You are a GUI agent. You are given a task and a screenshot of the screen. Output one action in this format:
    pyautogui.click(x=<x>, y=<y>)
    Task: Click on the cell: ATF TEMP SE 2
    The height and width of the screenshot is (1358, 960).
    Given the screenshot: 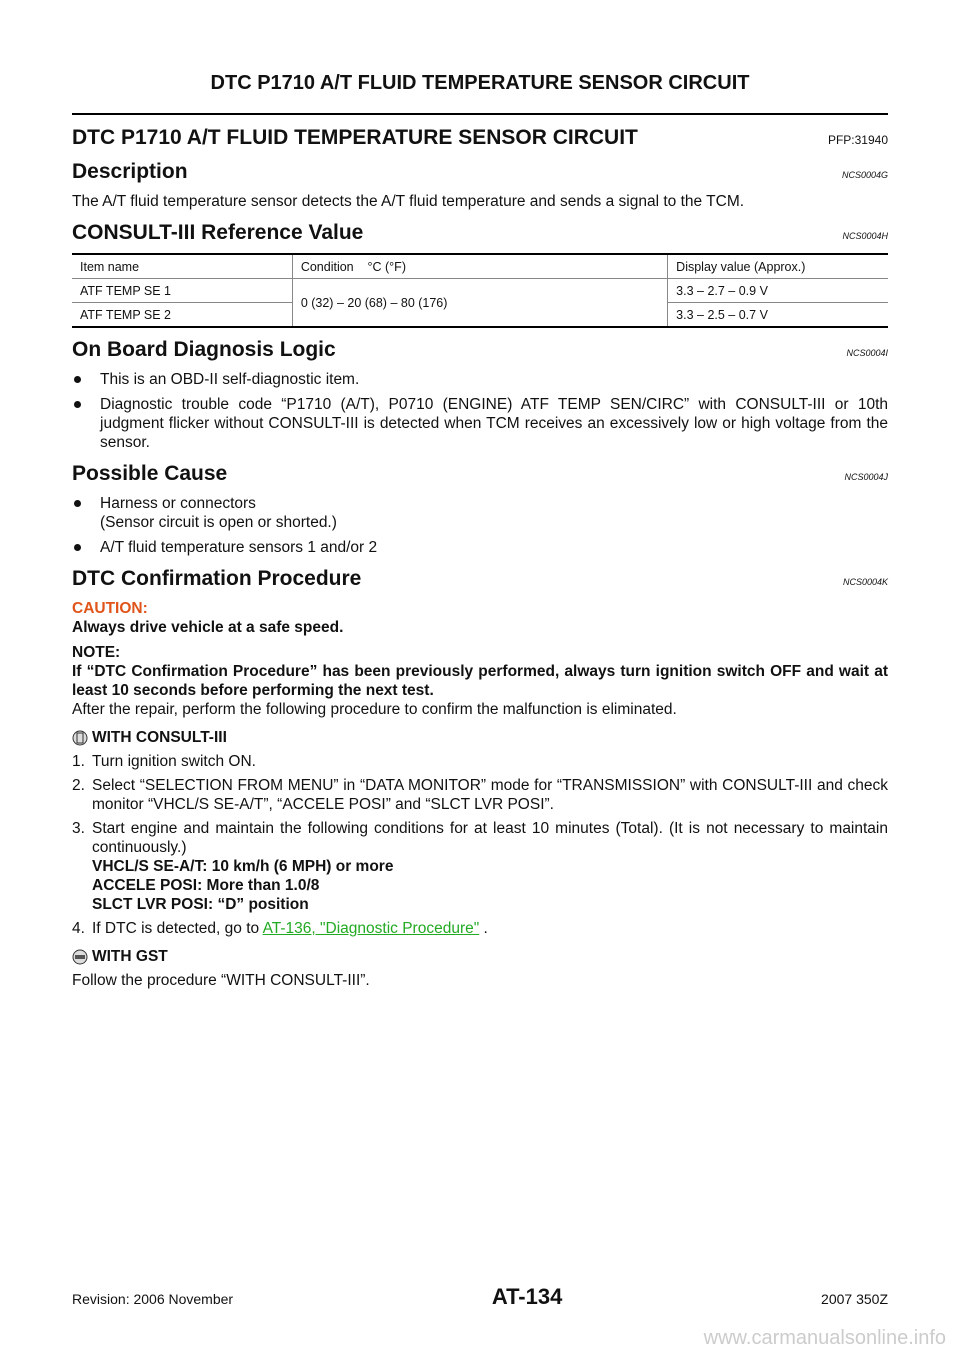 What is the action you would take?
    pyautogui.click(x=182, y=315)
    